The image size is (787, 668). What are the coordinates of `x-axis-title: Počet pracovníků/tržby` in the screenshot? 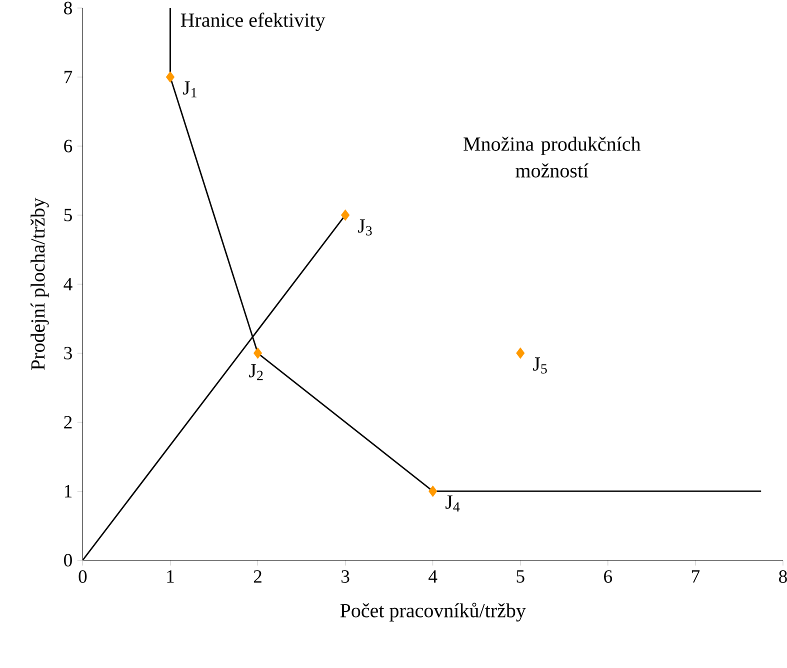 It's located at (433, 612).